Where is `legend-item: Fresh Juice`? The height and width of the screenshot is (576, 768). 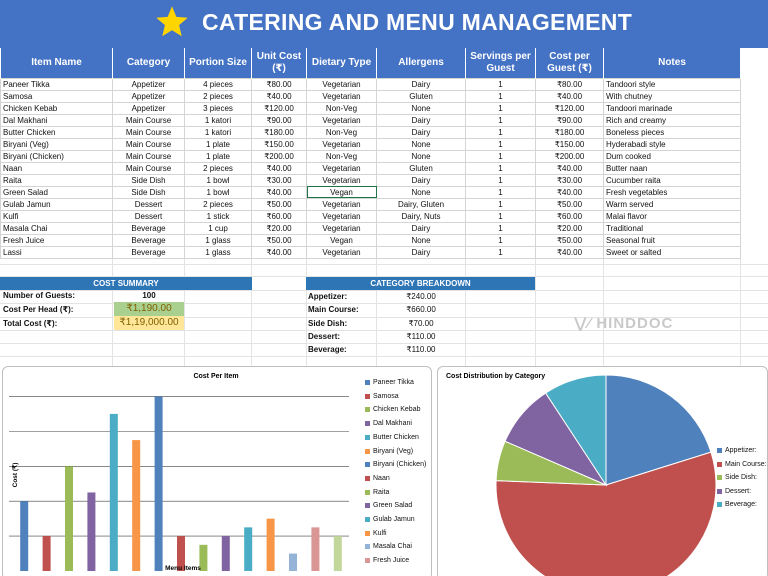 legend-item: Fresh Juice is located at coordinates (387, 560).